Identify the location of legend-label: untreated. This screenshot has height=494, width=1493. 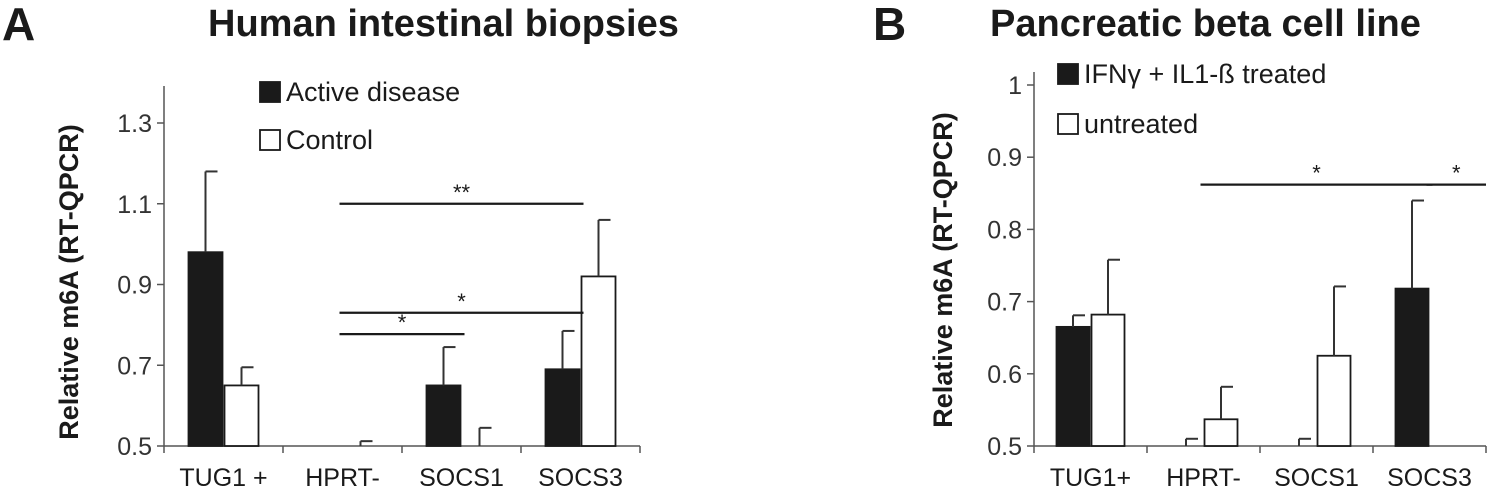
(1141, 124).